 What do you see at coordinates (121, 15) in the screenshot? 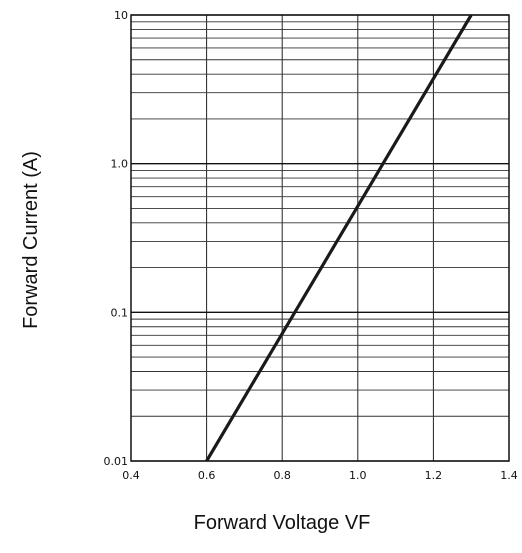
I see `y-tick-label: 10` at bounding box center [121, 15].